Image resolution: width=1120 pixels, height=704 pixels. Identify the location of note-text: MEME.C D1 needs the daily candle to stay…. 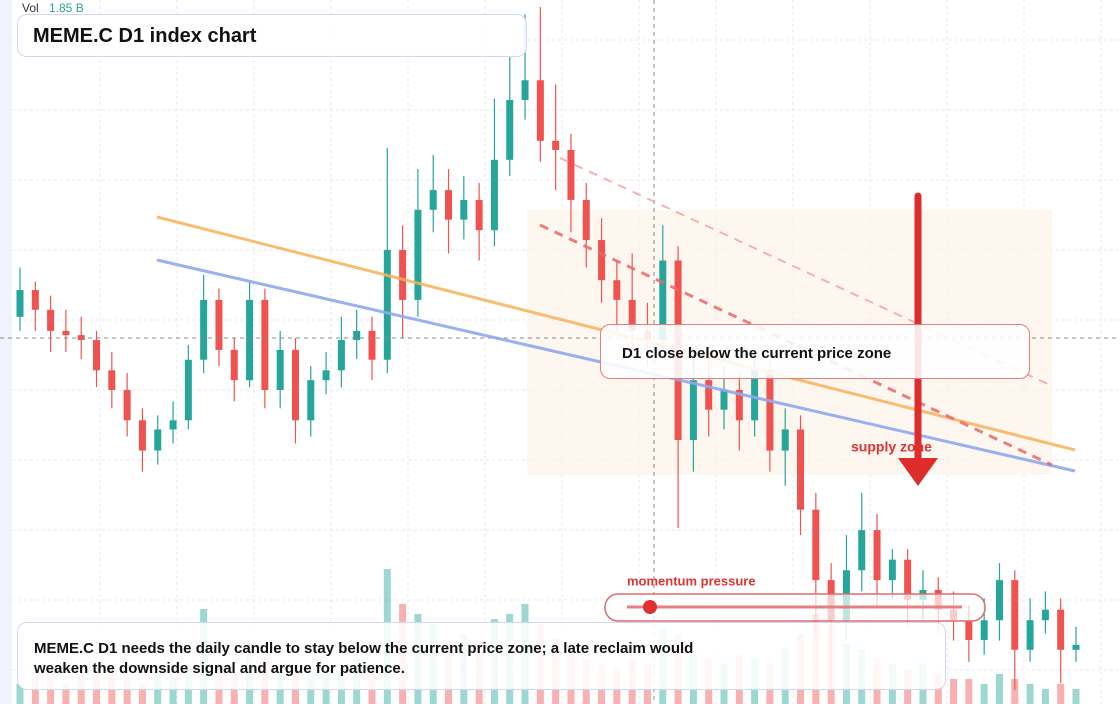
(364, 658).